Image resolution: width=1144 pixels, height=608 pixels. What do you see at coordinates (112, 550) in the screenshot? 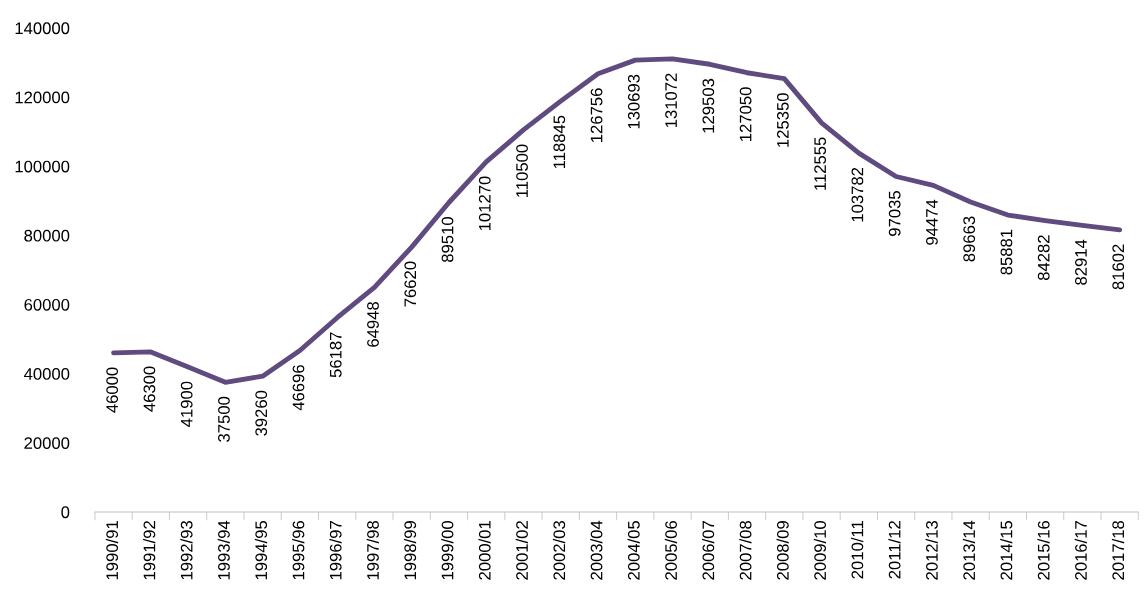
I see `x-tick-label: 1990/91` at bounding box center [112, 550].